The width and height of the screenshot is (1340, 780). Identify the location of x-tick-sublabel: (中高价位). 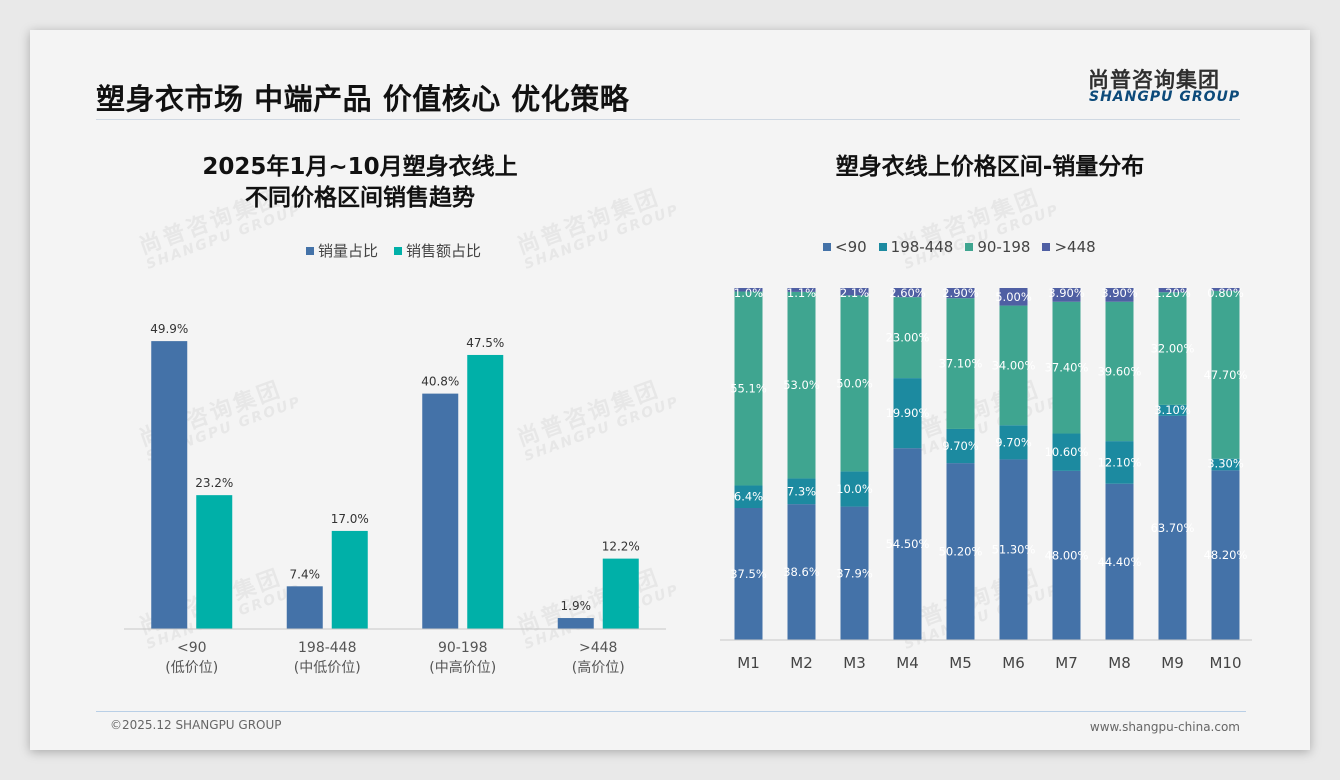
(462, 667).